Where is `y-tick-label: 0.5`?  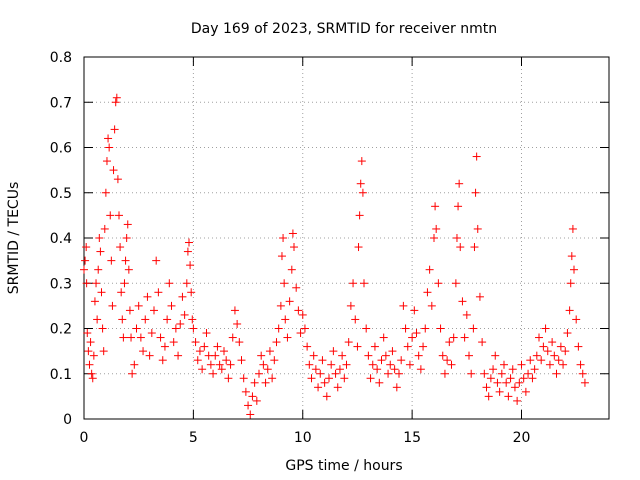
y-tick-label: 0.5 is located at coordinates (61, 194).